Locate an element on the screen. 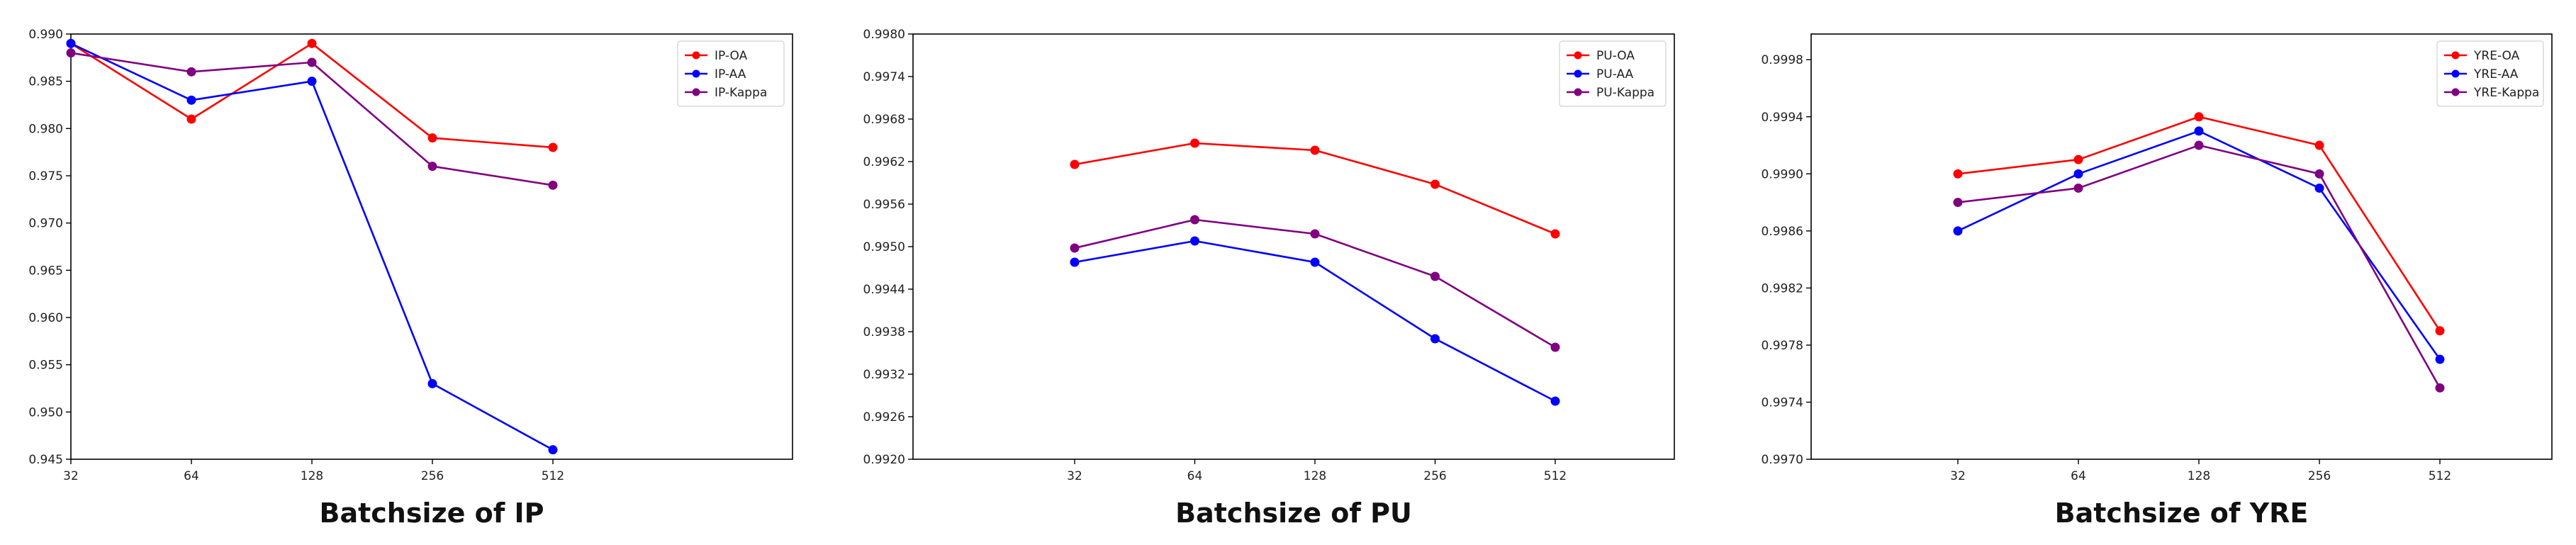  legend: PU-OA PU-AA PU-Kappa is located at coordinates (1613, 73).